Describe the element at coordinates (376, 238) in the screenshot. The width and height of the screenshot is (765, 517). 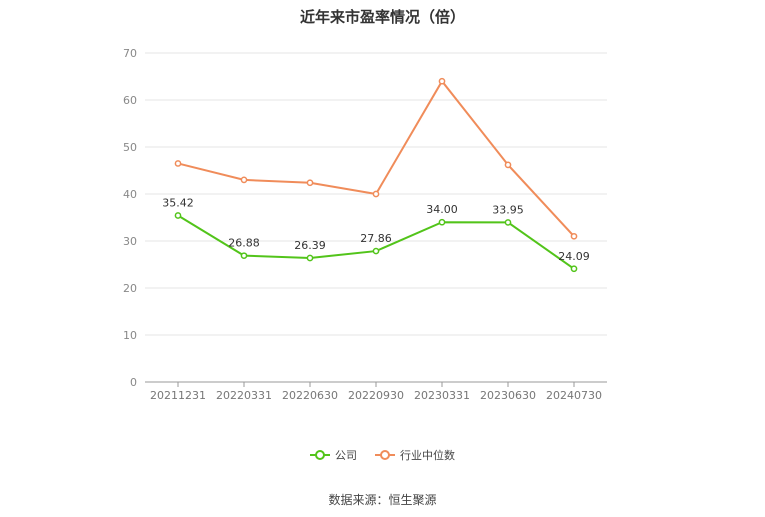
I see `data-label: 27.86` at that location.